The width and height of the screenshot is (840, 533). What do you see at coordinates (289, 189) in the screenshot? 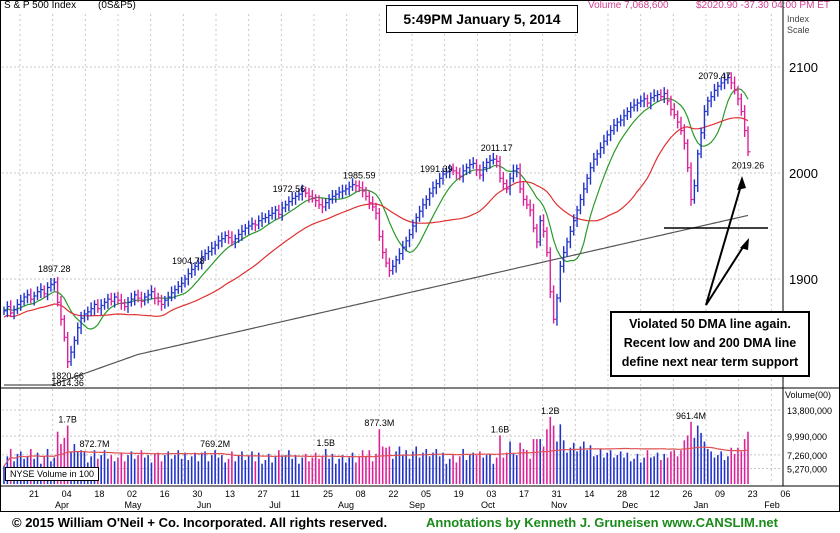
I see `high-low-label: 1972.56` at bounding box center [289, 189].